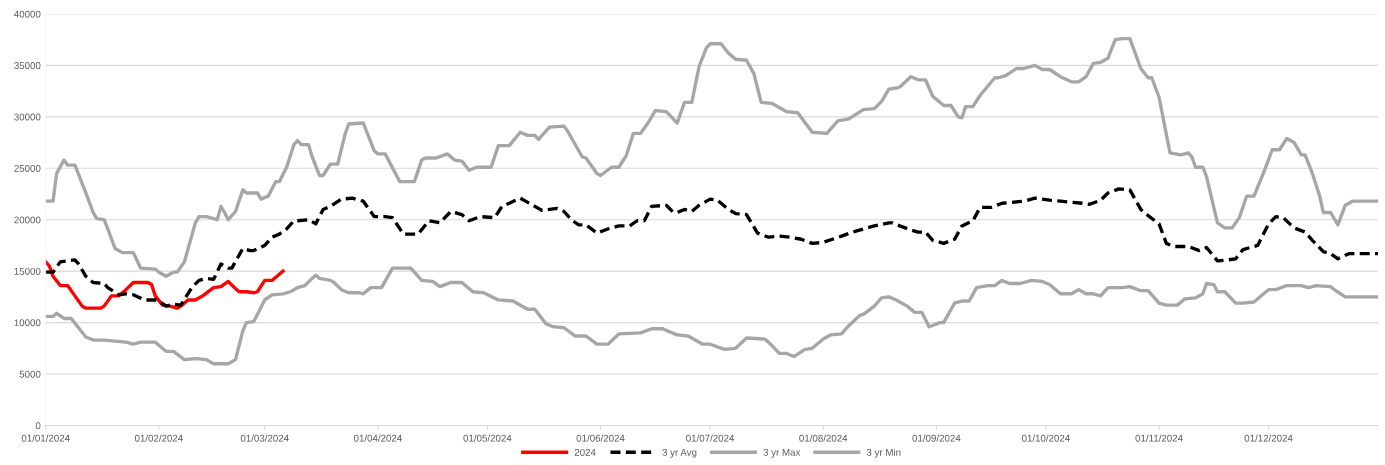 This screenshot has height=465, width=1385. Describe the element at coordinates (45, 438) in the screenshot. I see `x-tick-label: 01/01/2024` at that location.